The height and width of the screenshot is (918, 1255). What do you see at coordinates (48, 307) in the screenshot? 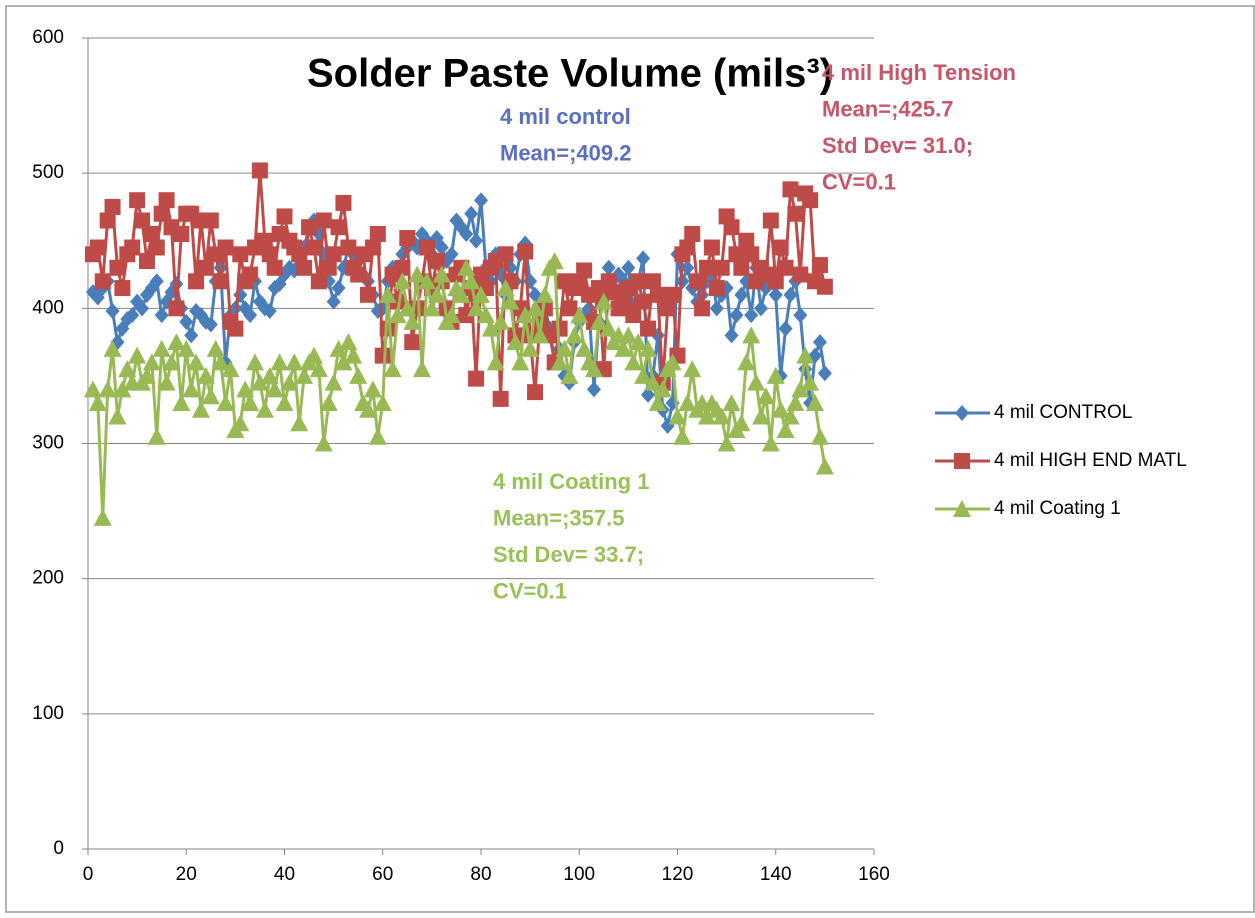
I see `y-tick-label: 400` at bounding box center [48, 307].